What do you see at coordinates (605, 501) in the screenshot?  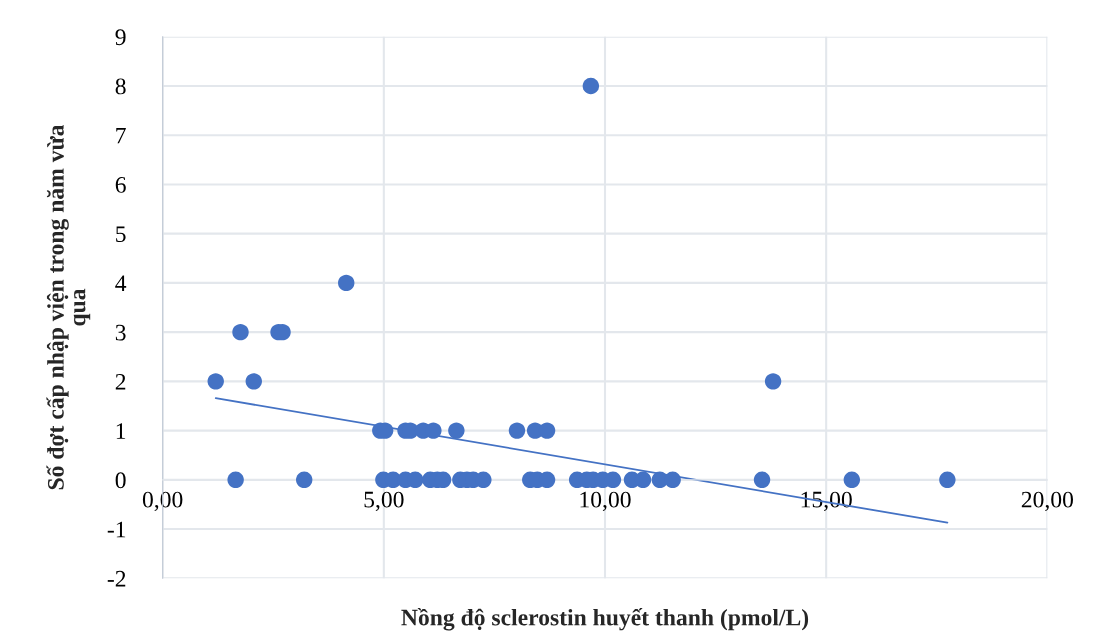 I see `x-tick-label: 10,00` at bounding box center [605, 501].